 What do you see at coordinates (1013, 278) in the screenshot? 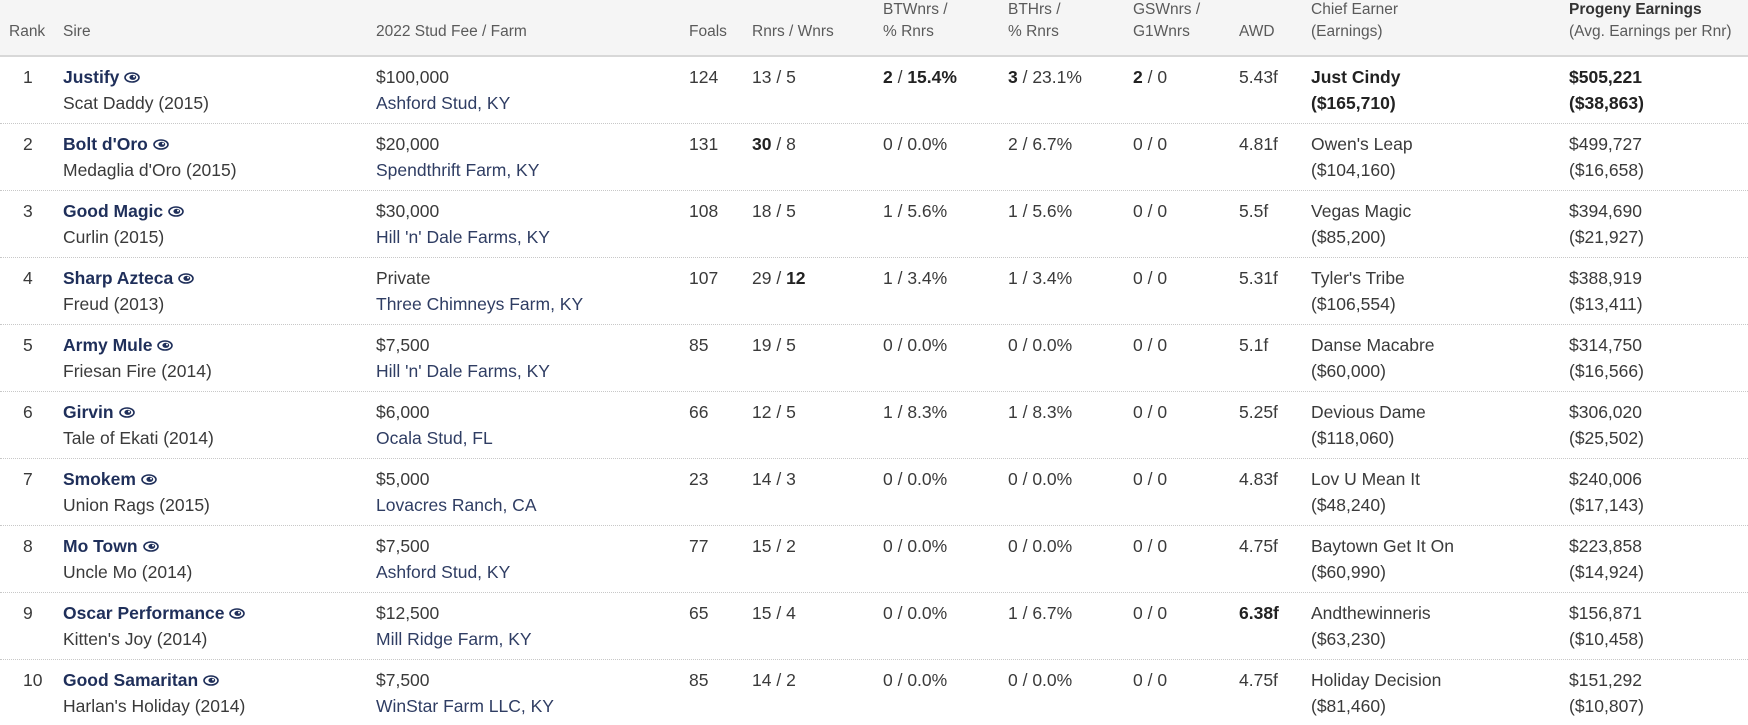
I see `bthrs-value: 1` at bounding box center [1013, 278].